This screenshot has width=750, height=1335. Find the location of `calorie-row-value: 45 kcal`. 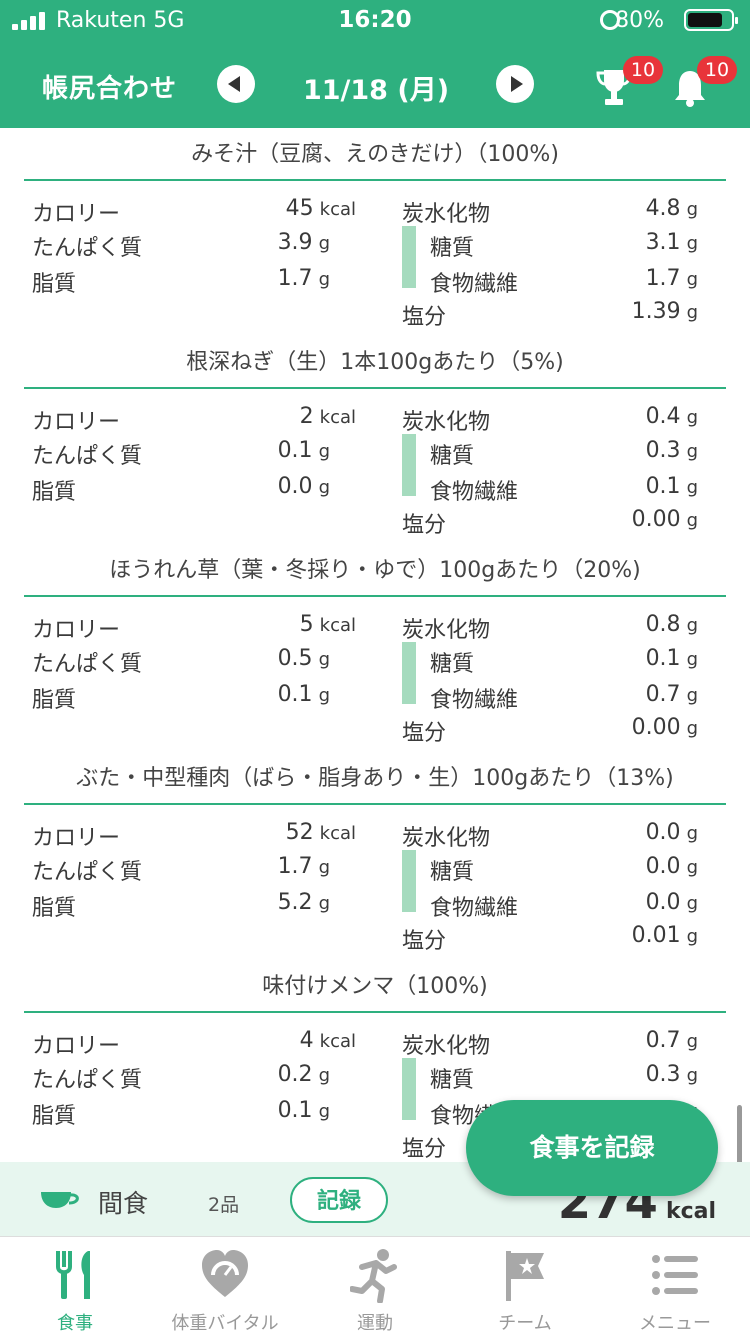

calorie-row-value: 45 kcal is located at coordinates (321, 208).